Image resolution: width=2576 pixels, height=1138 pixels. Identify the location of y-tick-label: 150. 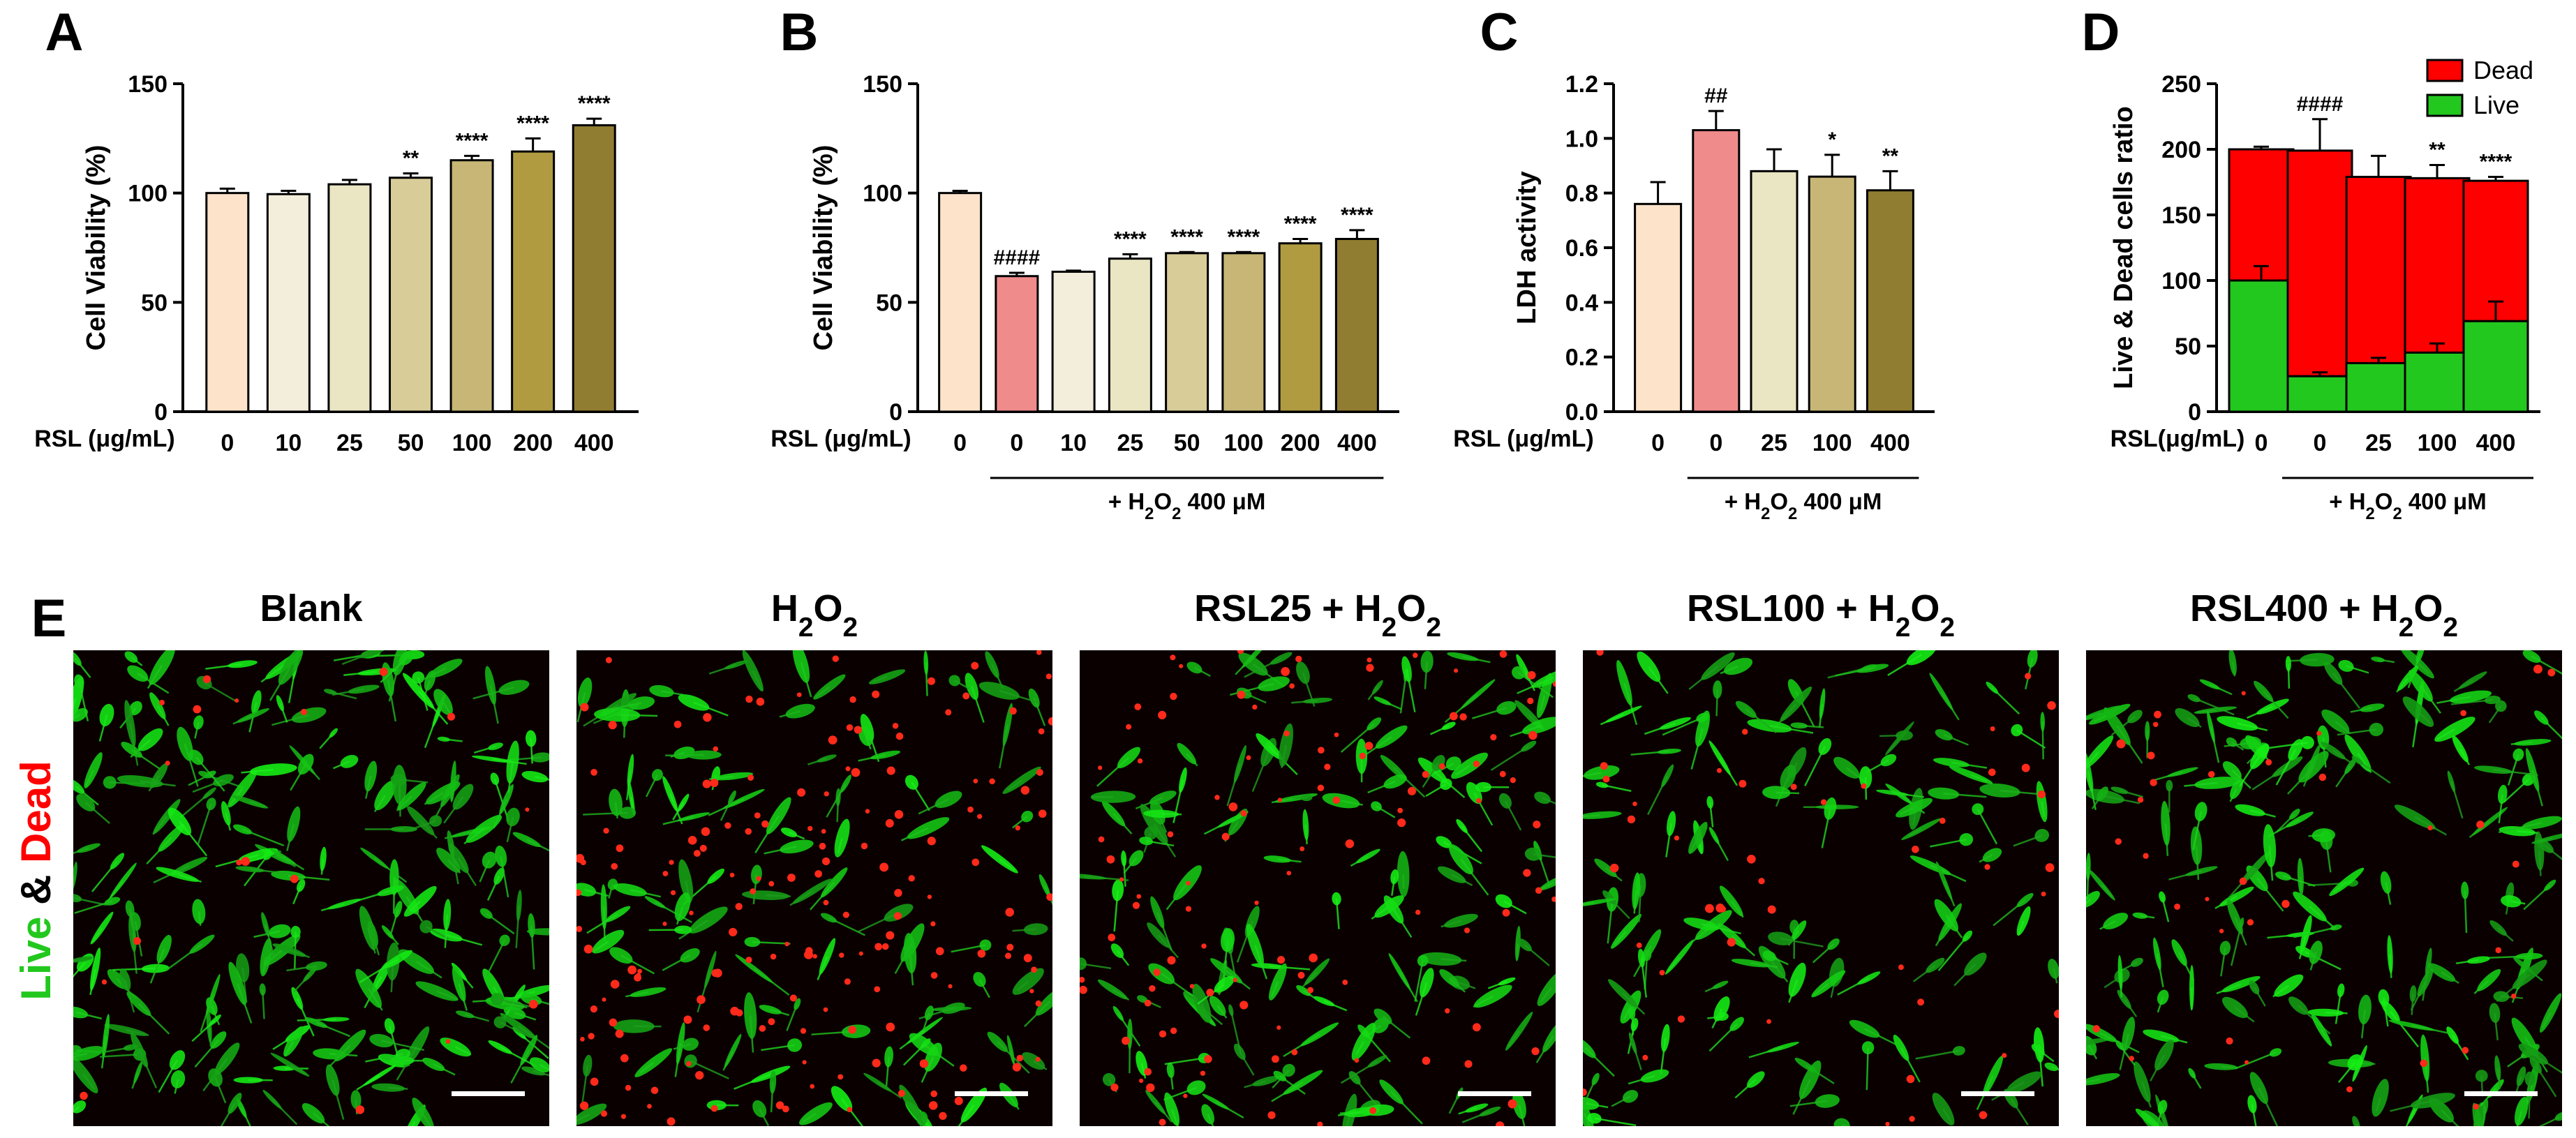
(2181, 215).